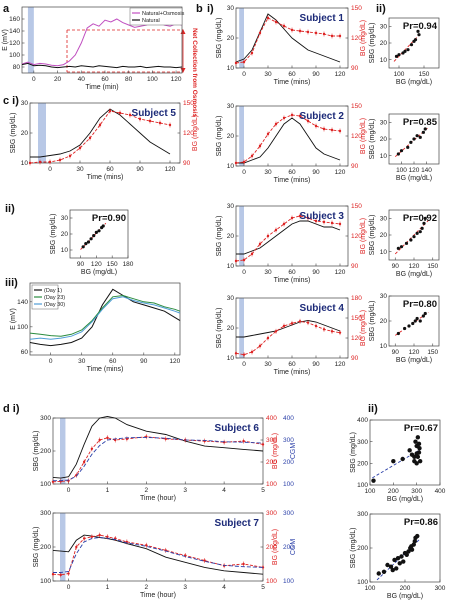 This screenshot has height=608, width=474. Describe the element at coordinates (25, 133) in the screenshot. I see `c1-ytick-label: 20` at that location.